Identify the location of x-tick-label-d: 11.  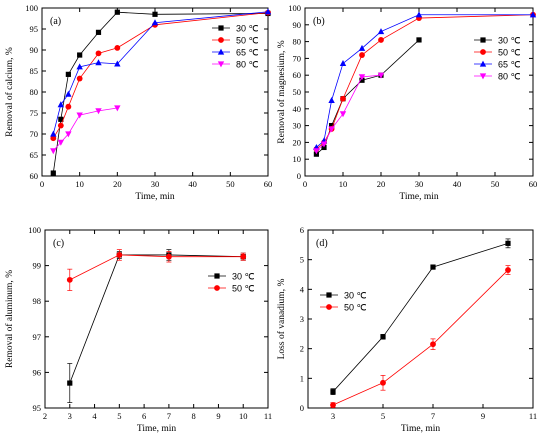
(533, 416).